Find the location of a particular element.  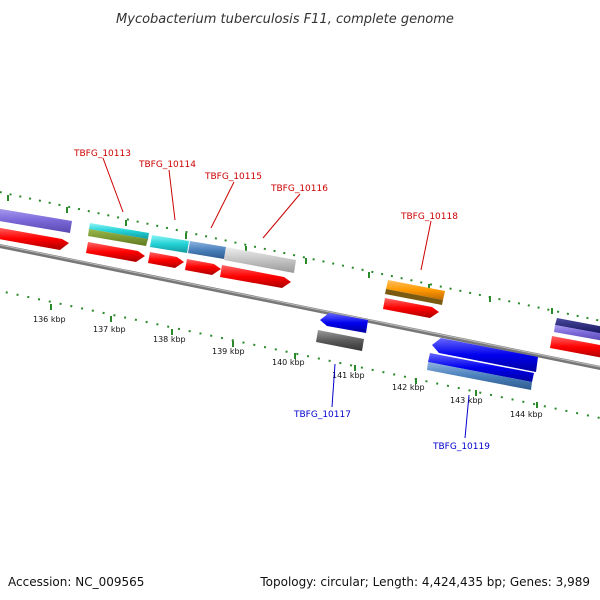

kbp-label-140: 140 kbp is located at coordinates (288, 362).